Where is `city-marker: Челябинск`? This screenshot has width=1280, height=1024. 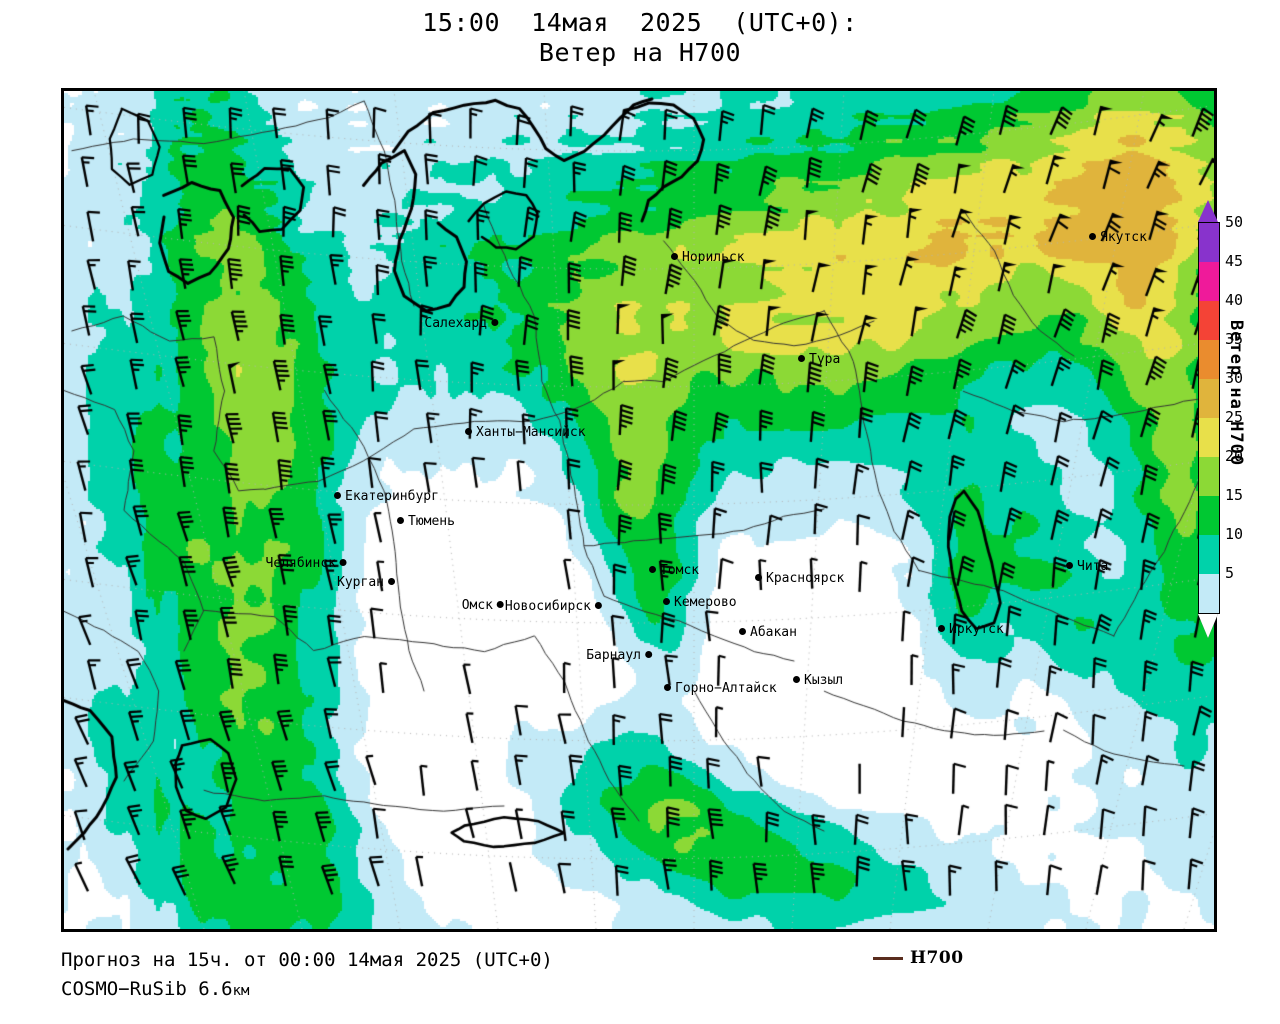
city-marker: Челябинск is located at coordinates (306, 563).